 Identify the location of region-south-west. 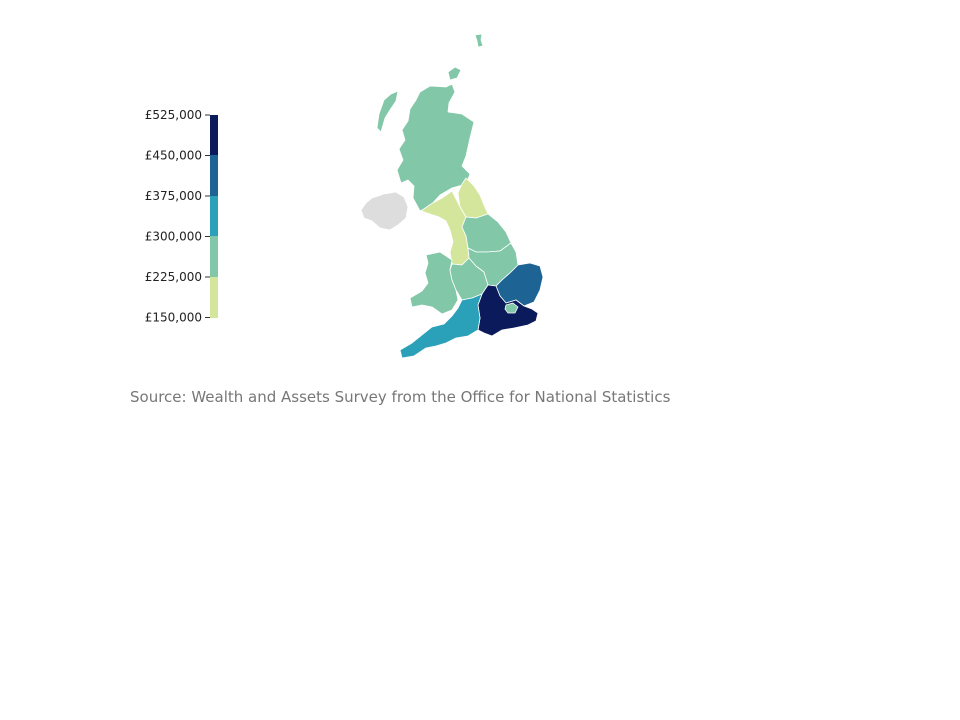
(441, 326).